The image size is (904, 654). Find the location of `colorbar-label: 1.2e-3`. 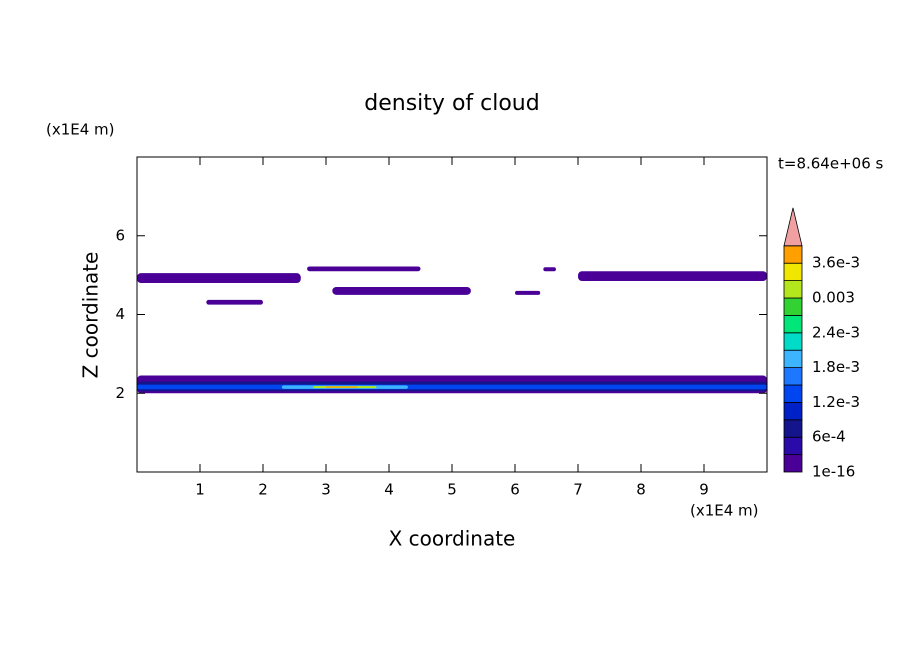

colorbar-label: 1.2e-3 is located at coordinates (836, 402).